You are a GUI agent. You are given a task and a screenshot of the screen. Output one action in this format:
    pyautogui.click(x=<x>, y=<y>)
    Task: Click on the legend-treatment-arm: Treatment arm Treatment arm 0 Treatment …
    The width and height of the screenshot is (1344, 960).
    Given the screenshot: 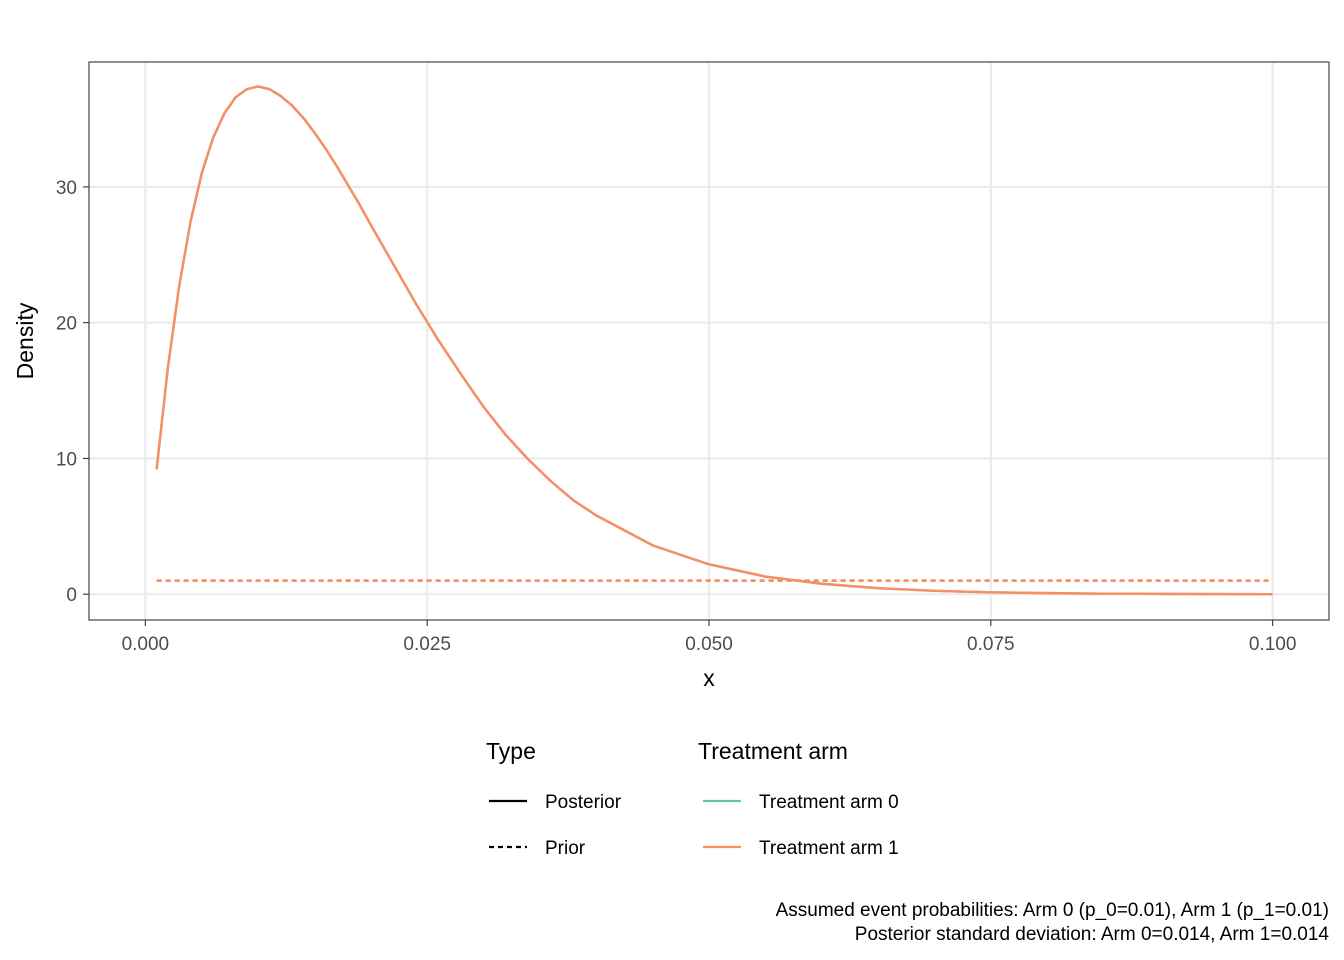 What is the action you would take?
    pyautogui.click(x=798, y=798)
    